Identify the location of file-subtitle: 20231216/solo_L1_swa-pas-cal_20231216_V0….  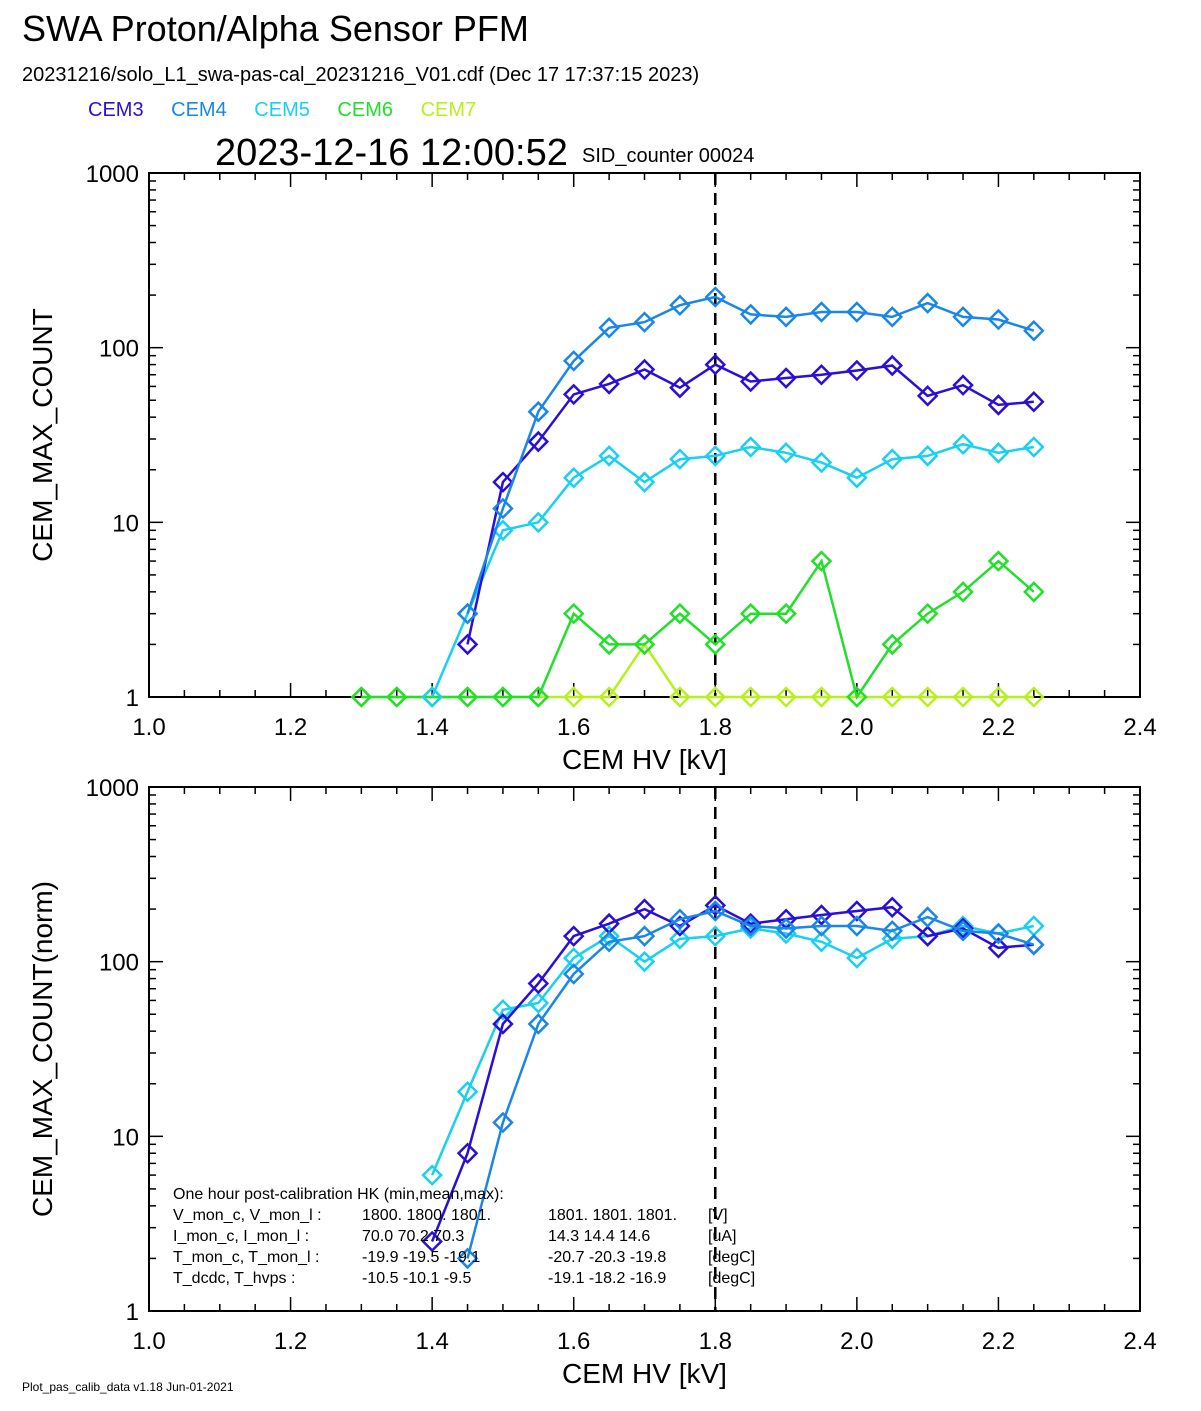
(361, 75).